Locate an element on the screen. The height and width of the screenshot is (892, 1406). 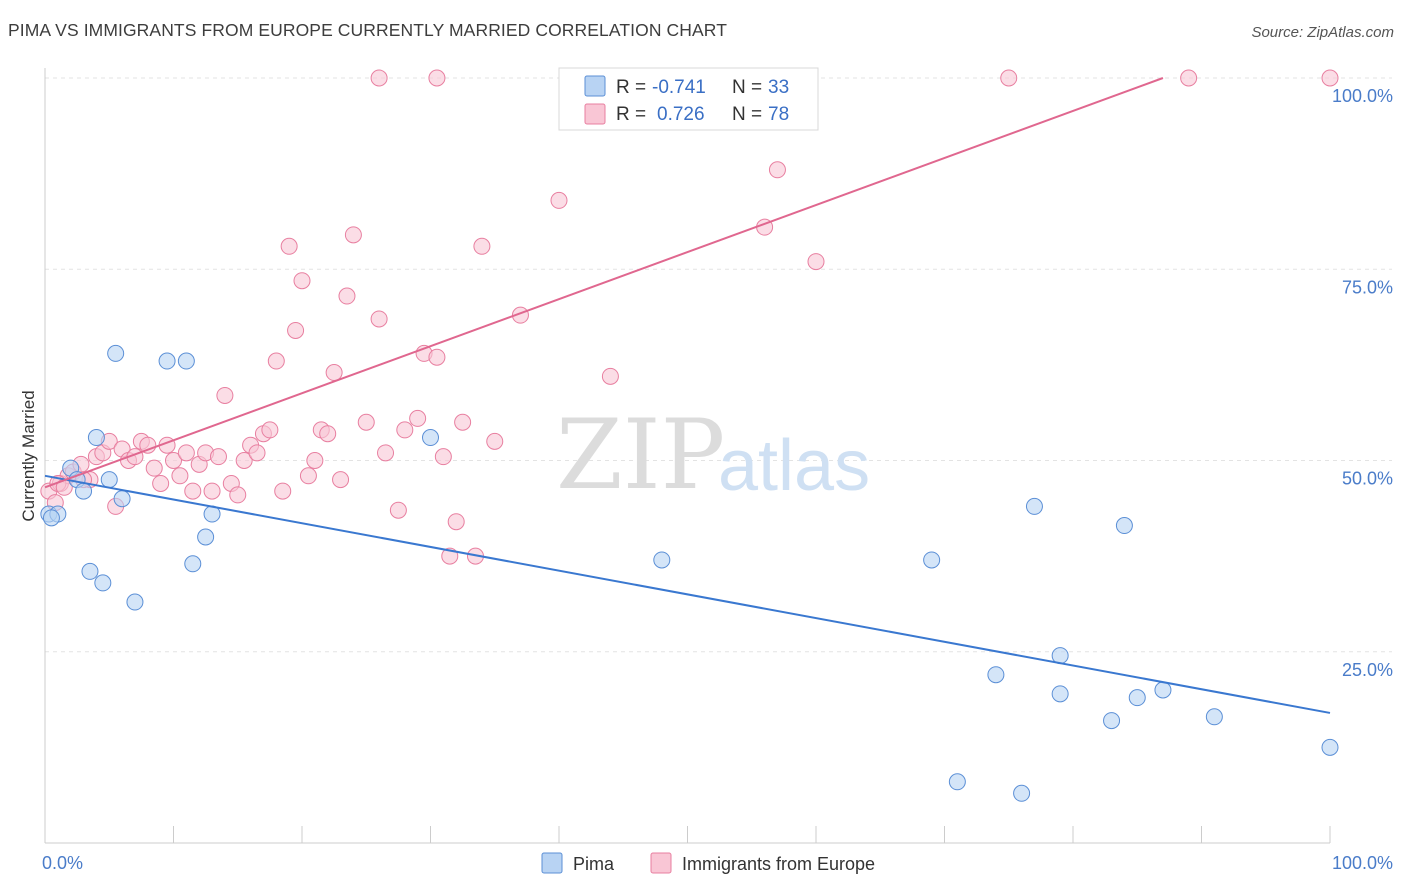
legend-r-value-2: 0.726 is located at coordinates (681, 114).